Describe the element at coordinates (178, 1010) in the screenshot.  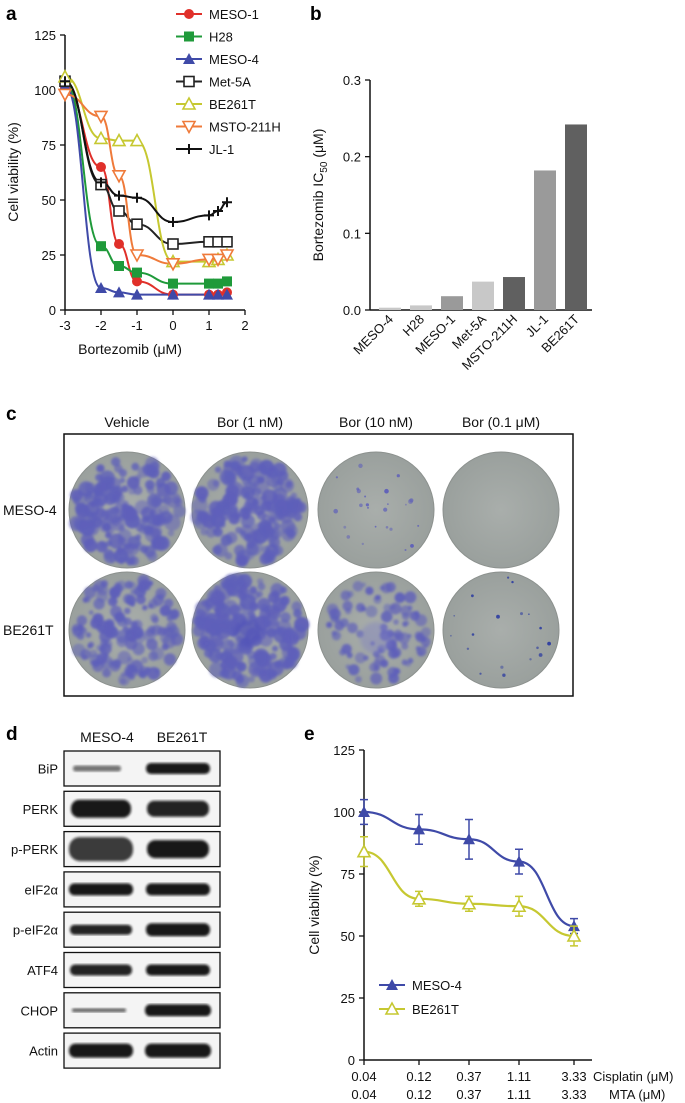
I see `blot-band-chop-be261t` at that location.